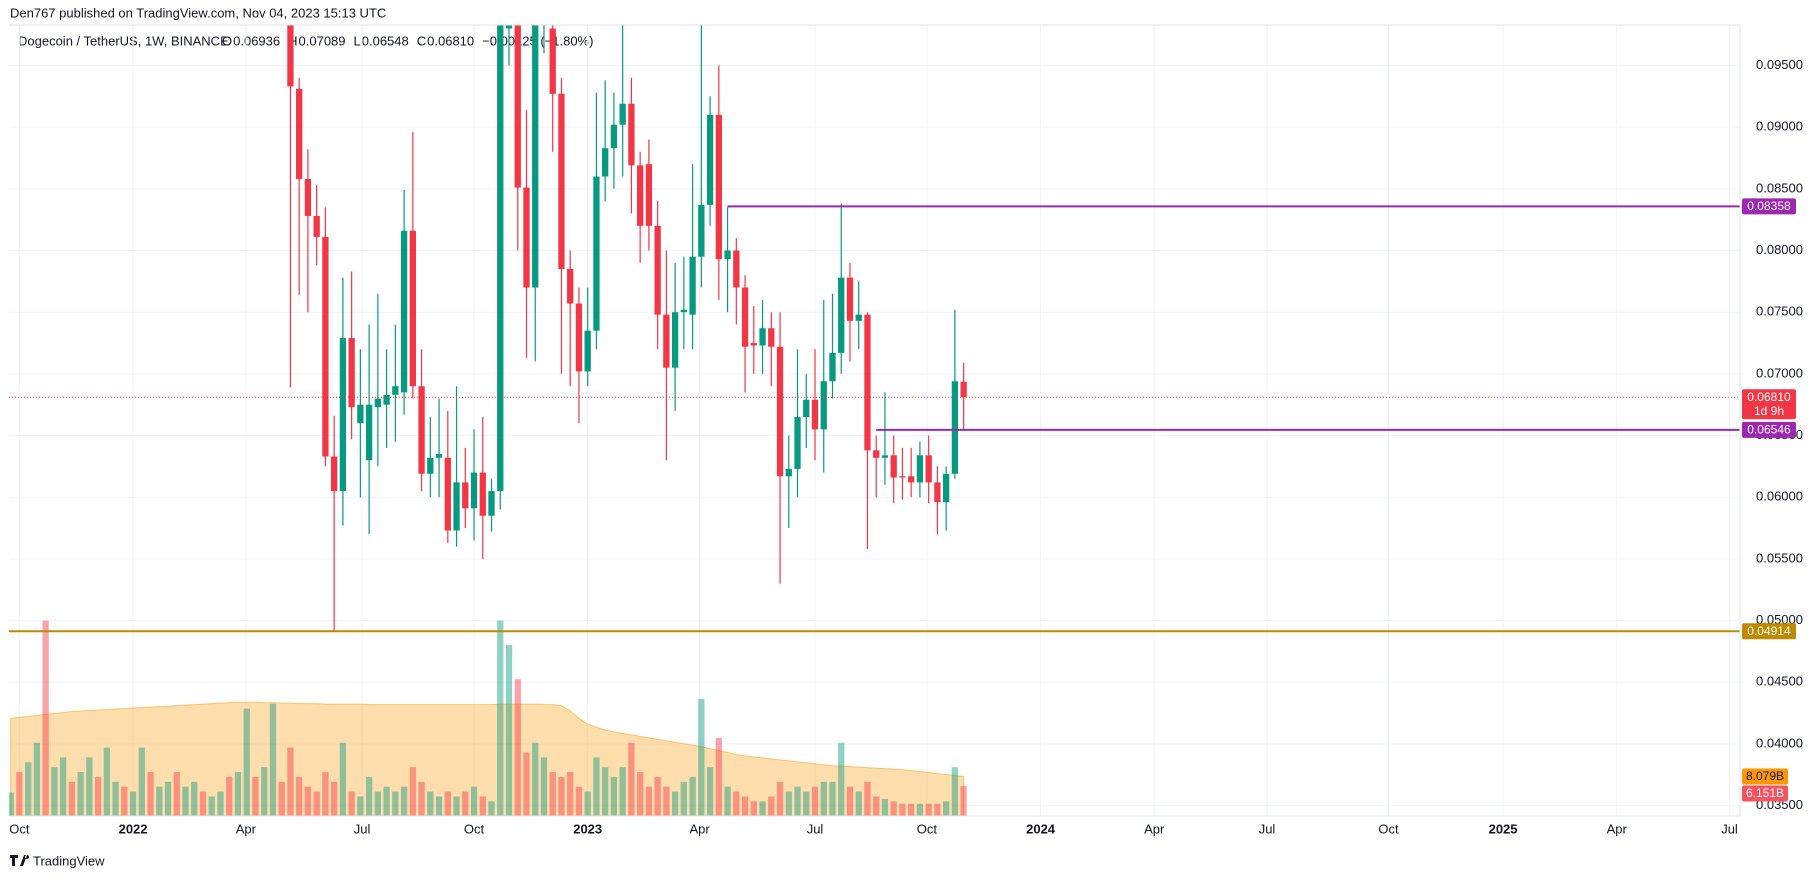  What do you see at coordinates (1388, 828) in the screenshot?
I see `x-tick-label: Oct` at bounding box center [1388, 828].